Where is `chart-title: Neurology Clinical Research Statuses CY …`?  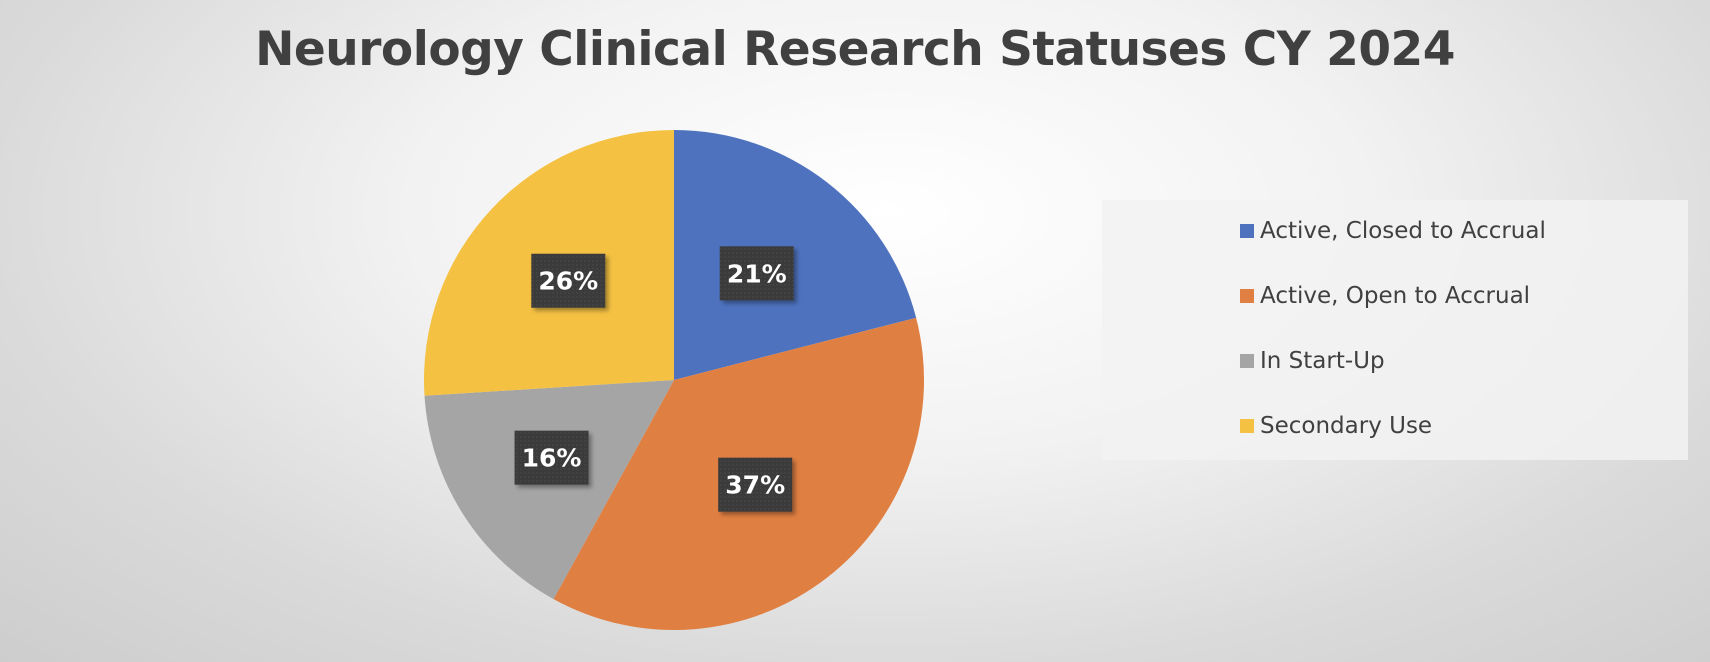
chart-title: Neurology Clinical Research Statuses CY … is located at coordinates (855, 49).